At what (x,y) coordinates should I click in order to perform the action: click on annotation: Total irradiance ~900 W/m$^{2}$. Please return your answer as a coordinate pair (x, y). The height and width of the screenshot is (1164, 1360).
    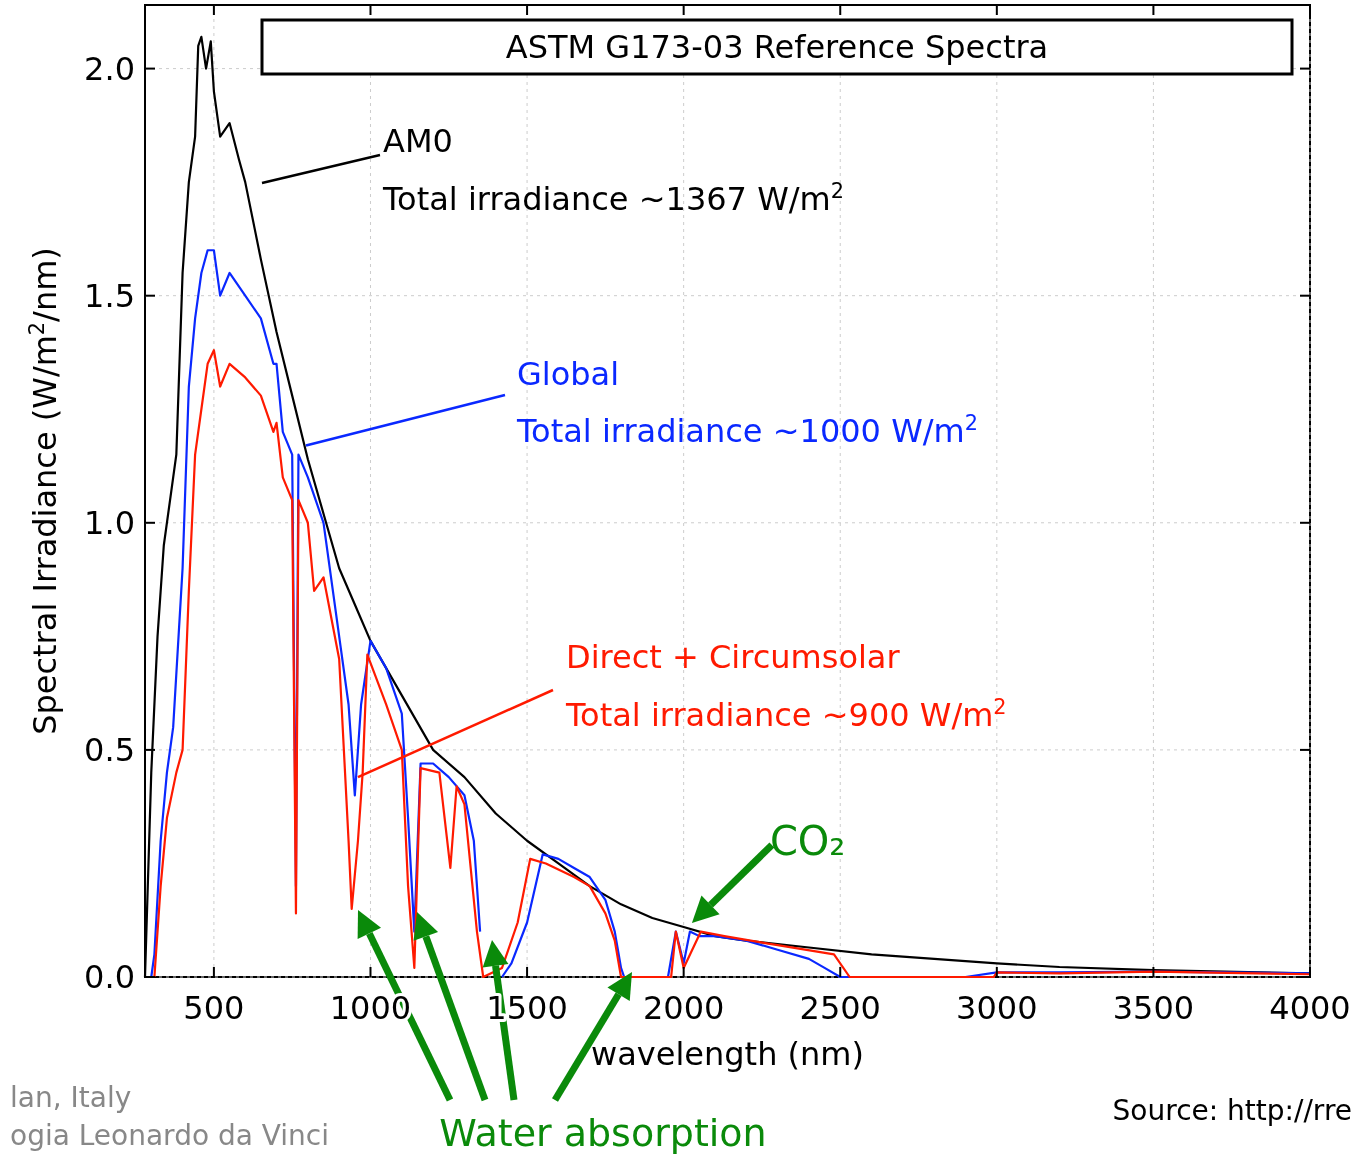
    Looking at the image, I should click on (786, 714).